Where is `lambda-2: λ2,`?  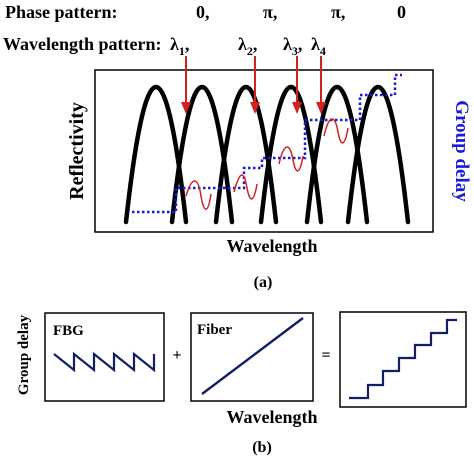 lambda-2: λ2, is located at coordinates (247, 46).